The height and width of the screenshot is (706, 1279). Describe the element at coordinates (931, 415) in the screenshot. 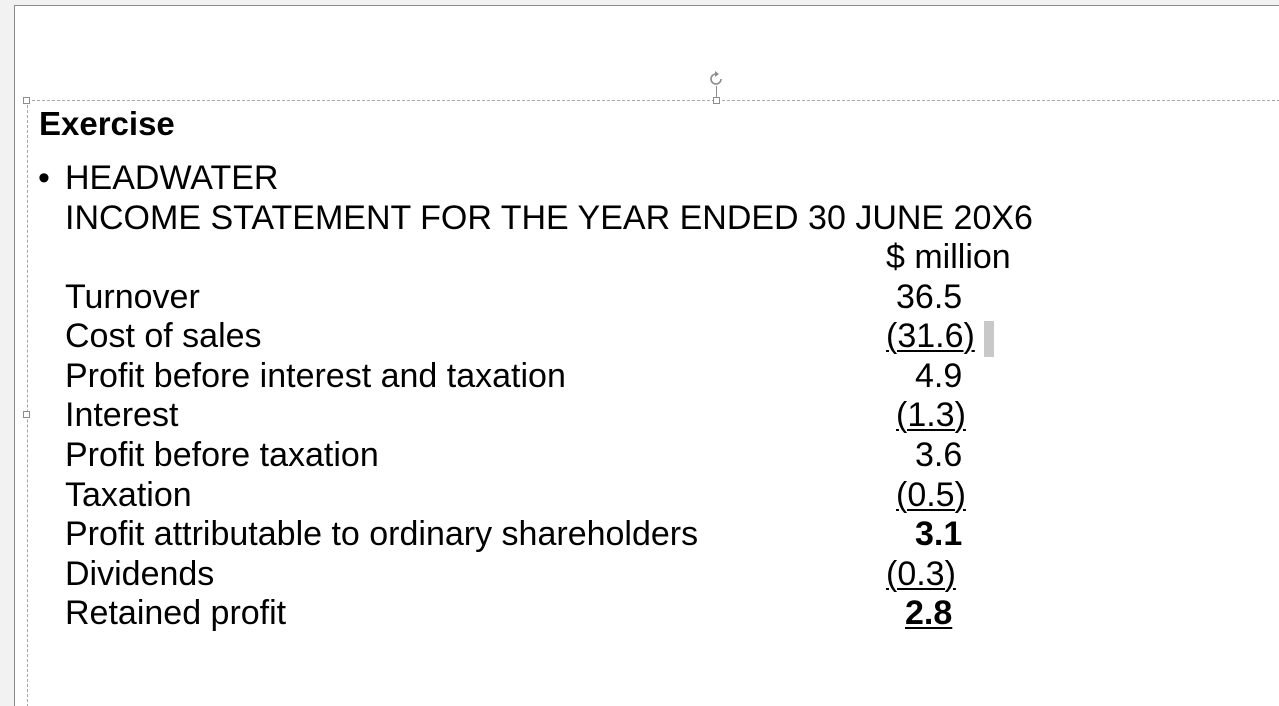

I see `row-value-interest: (1.3)` at that location.